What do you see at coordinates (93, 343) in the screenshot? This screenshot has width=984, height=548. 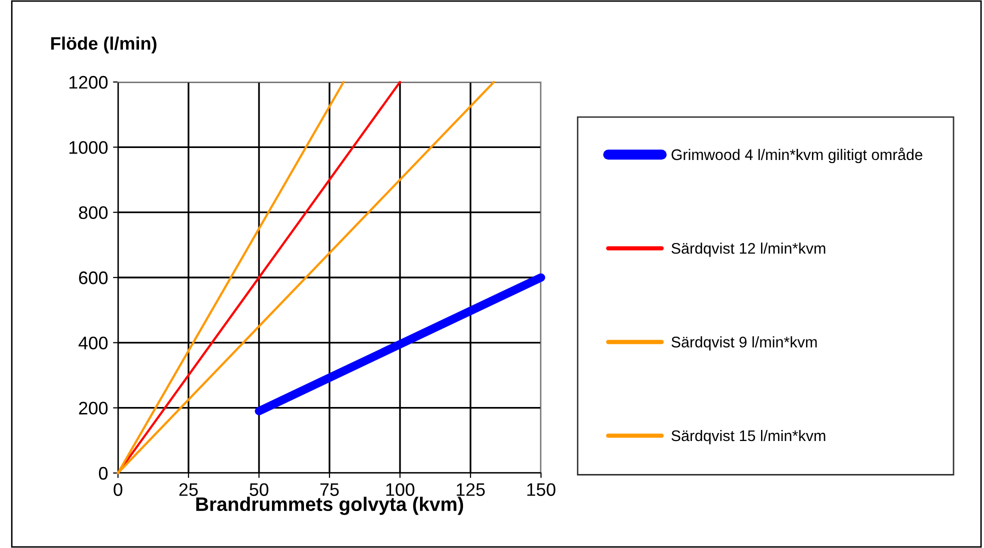 I see `y-tick-label: 400` at bounding box center [93, 343].